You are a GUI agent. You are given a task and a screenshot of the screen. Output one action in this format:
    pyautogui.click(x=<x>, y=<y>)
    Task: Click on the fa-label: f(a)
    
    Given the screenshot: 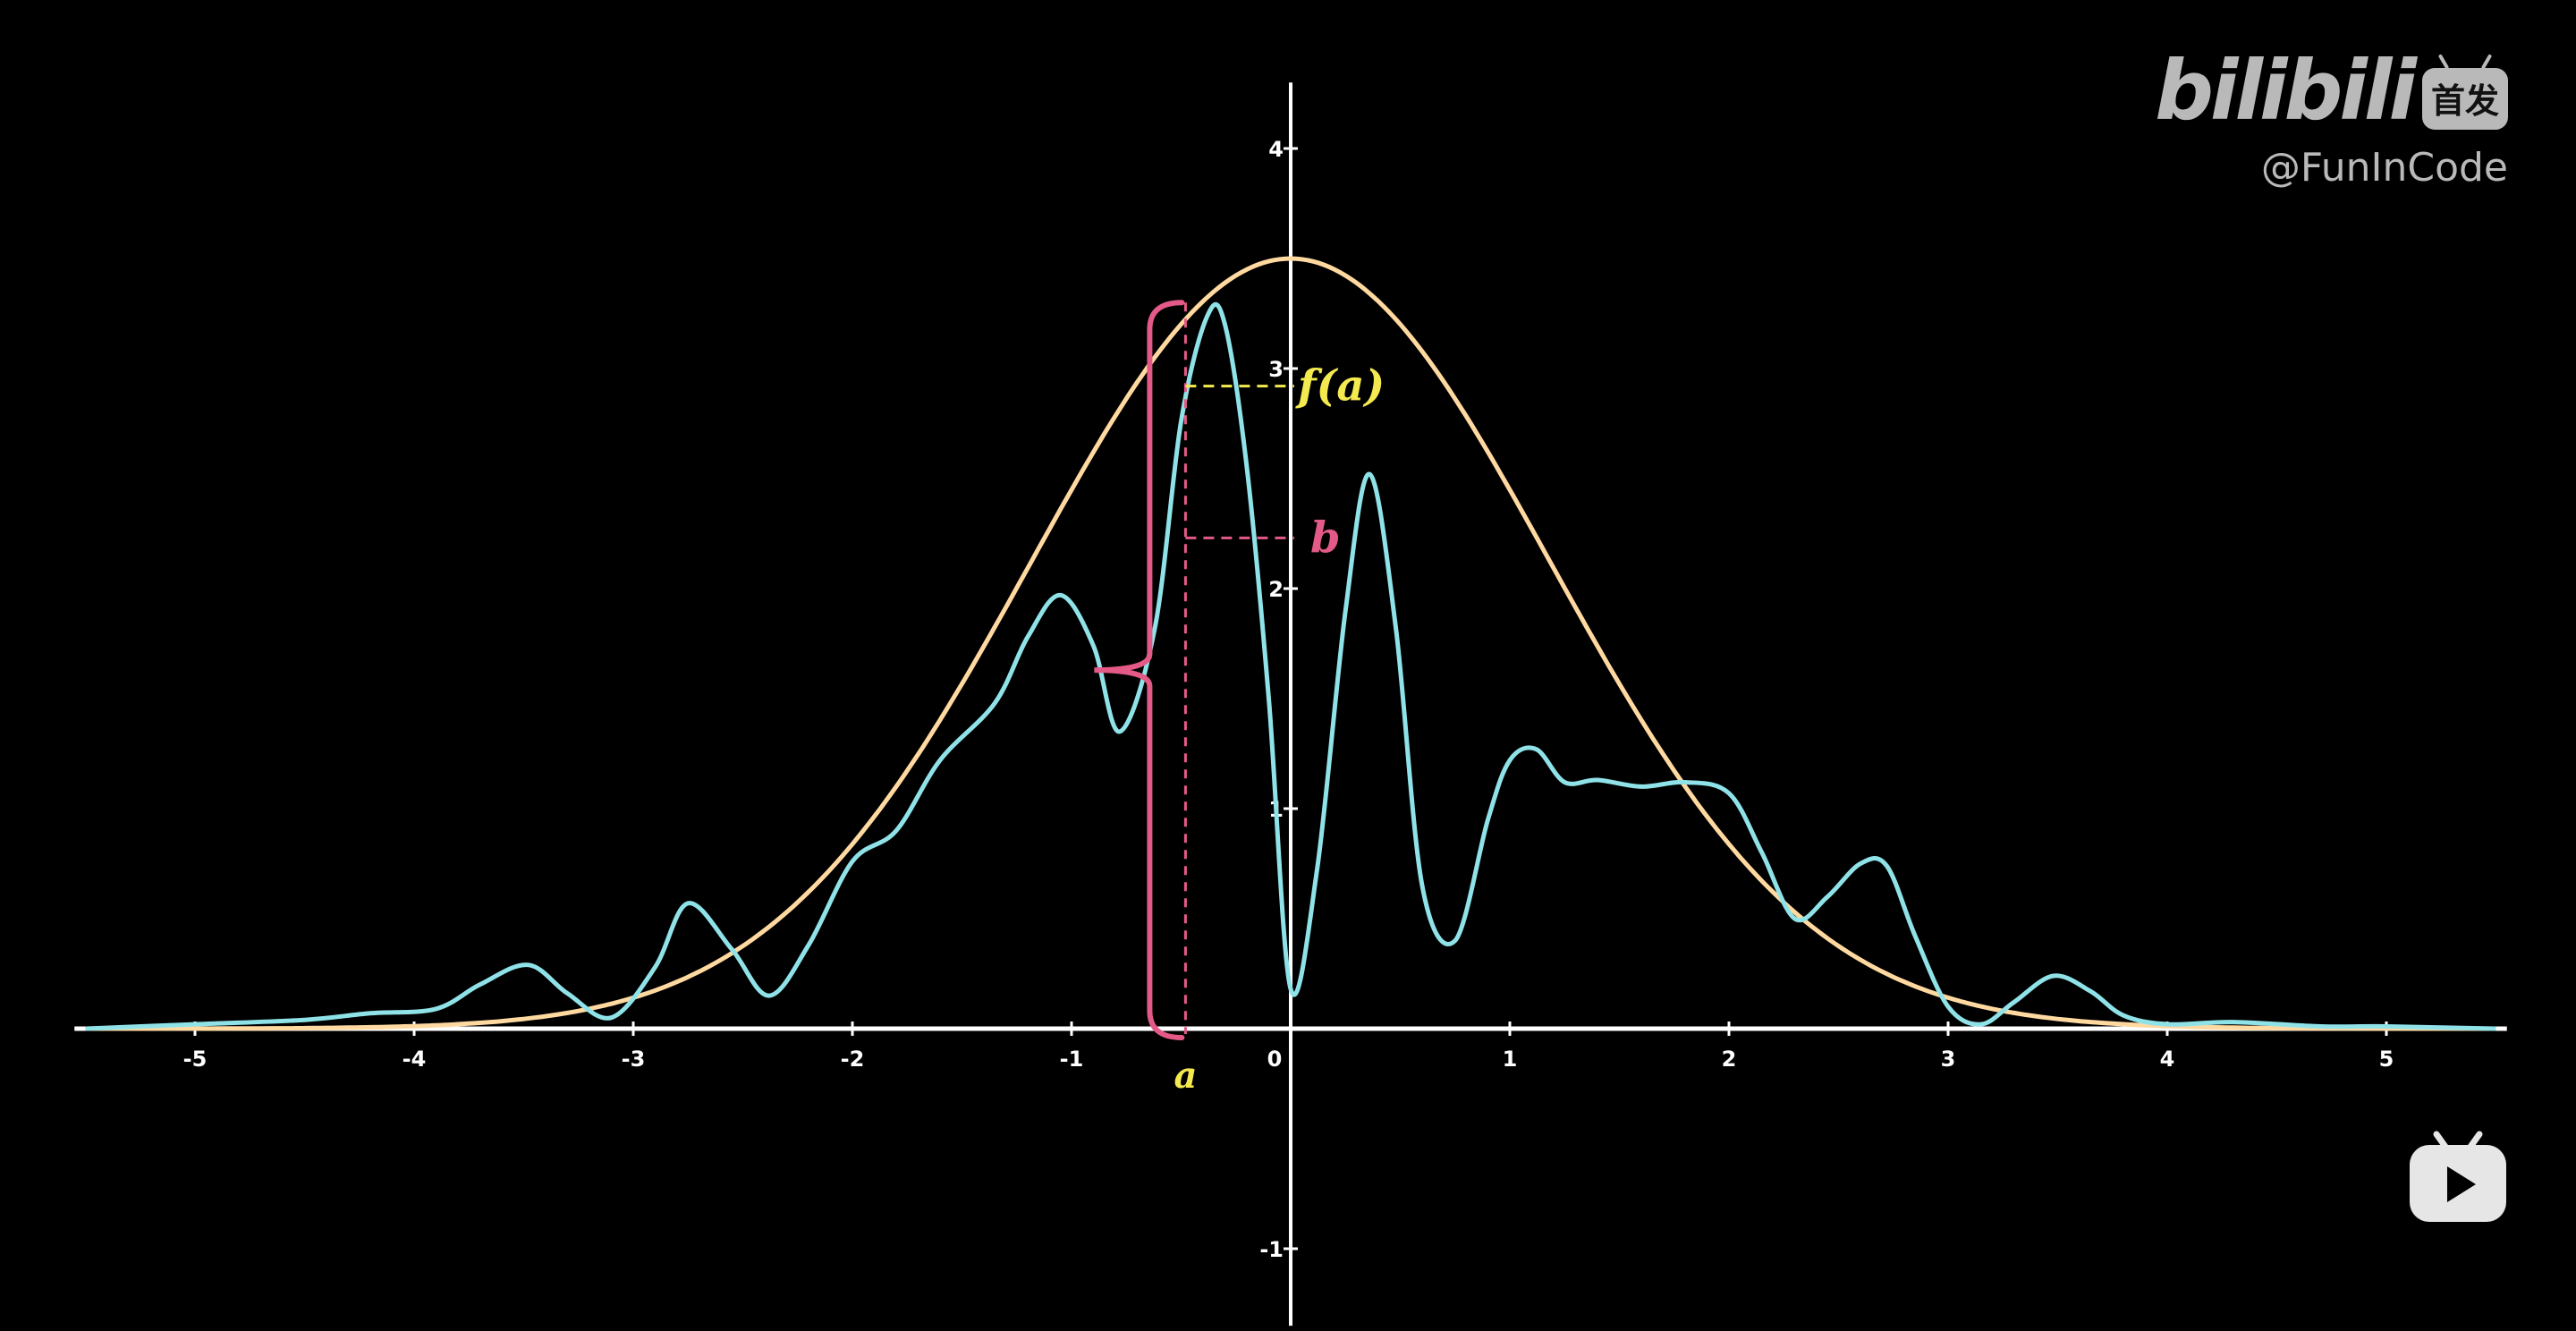 What is the action you would take?
    pyautogui.click(x=1340, y=386)
    